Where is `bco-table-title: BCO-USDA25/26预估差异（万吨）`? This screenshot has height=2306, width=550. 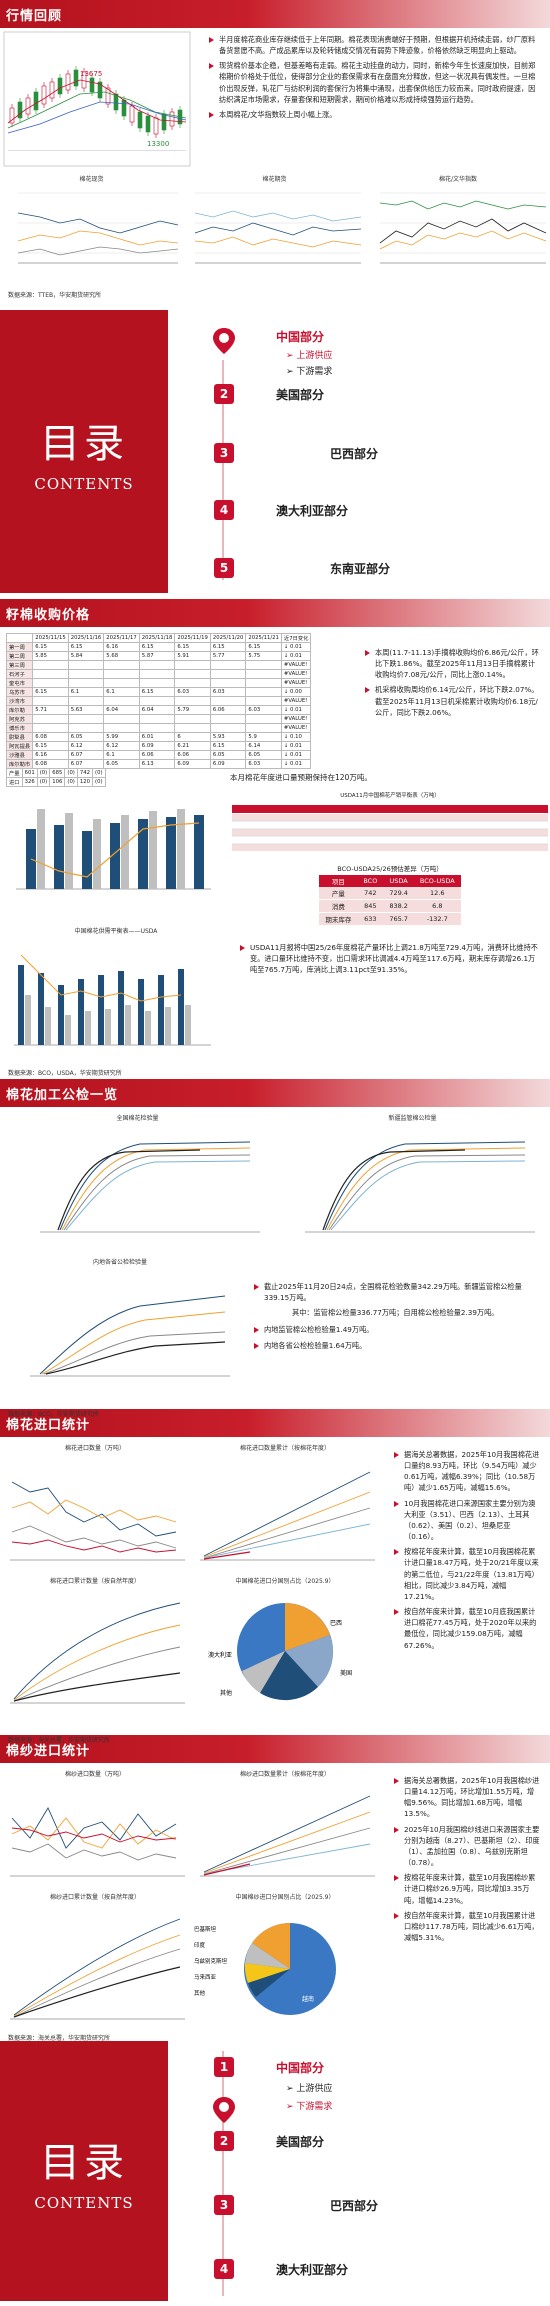 bco-table-title: BCO-USDA25/26预估差异（万吨） is located at coordinates (390, 869).